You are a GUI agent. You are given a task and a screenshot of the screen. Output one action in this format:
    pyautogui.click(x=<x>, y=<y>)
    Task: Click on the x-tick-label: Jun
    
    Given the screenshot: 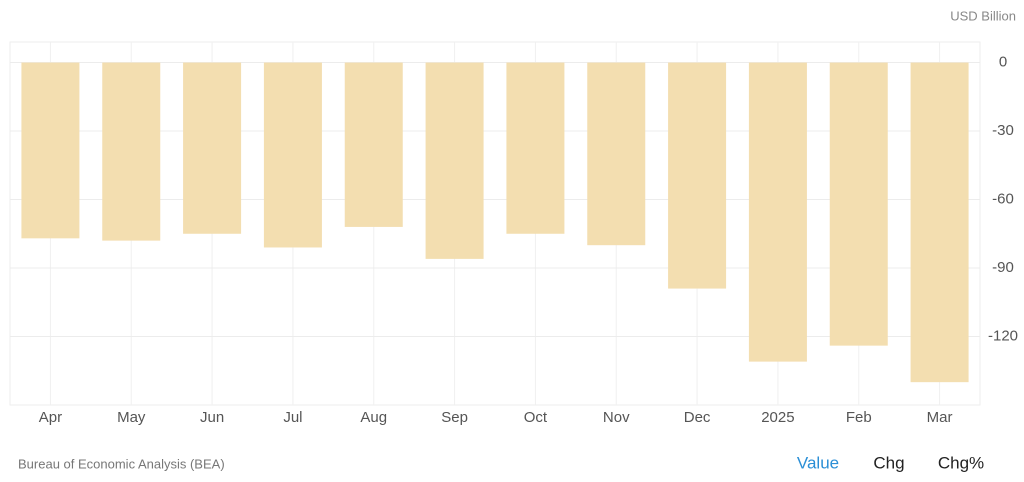 What is the action you would take?
    pyautogui.click(x=212, y=417)
    